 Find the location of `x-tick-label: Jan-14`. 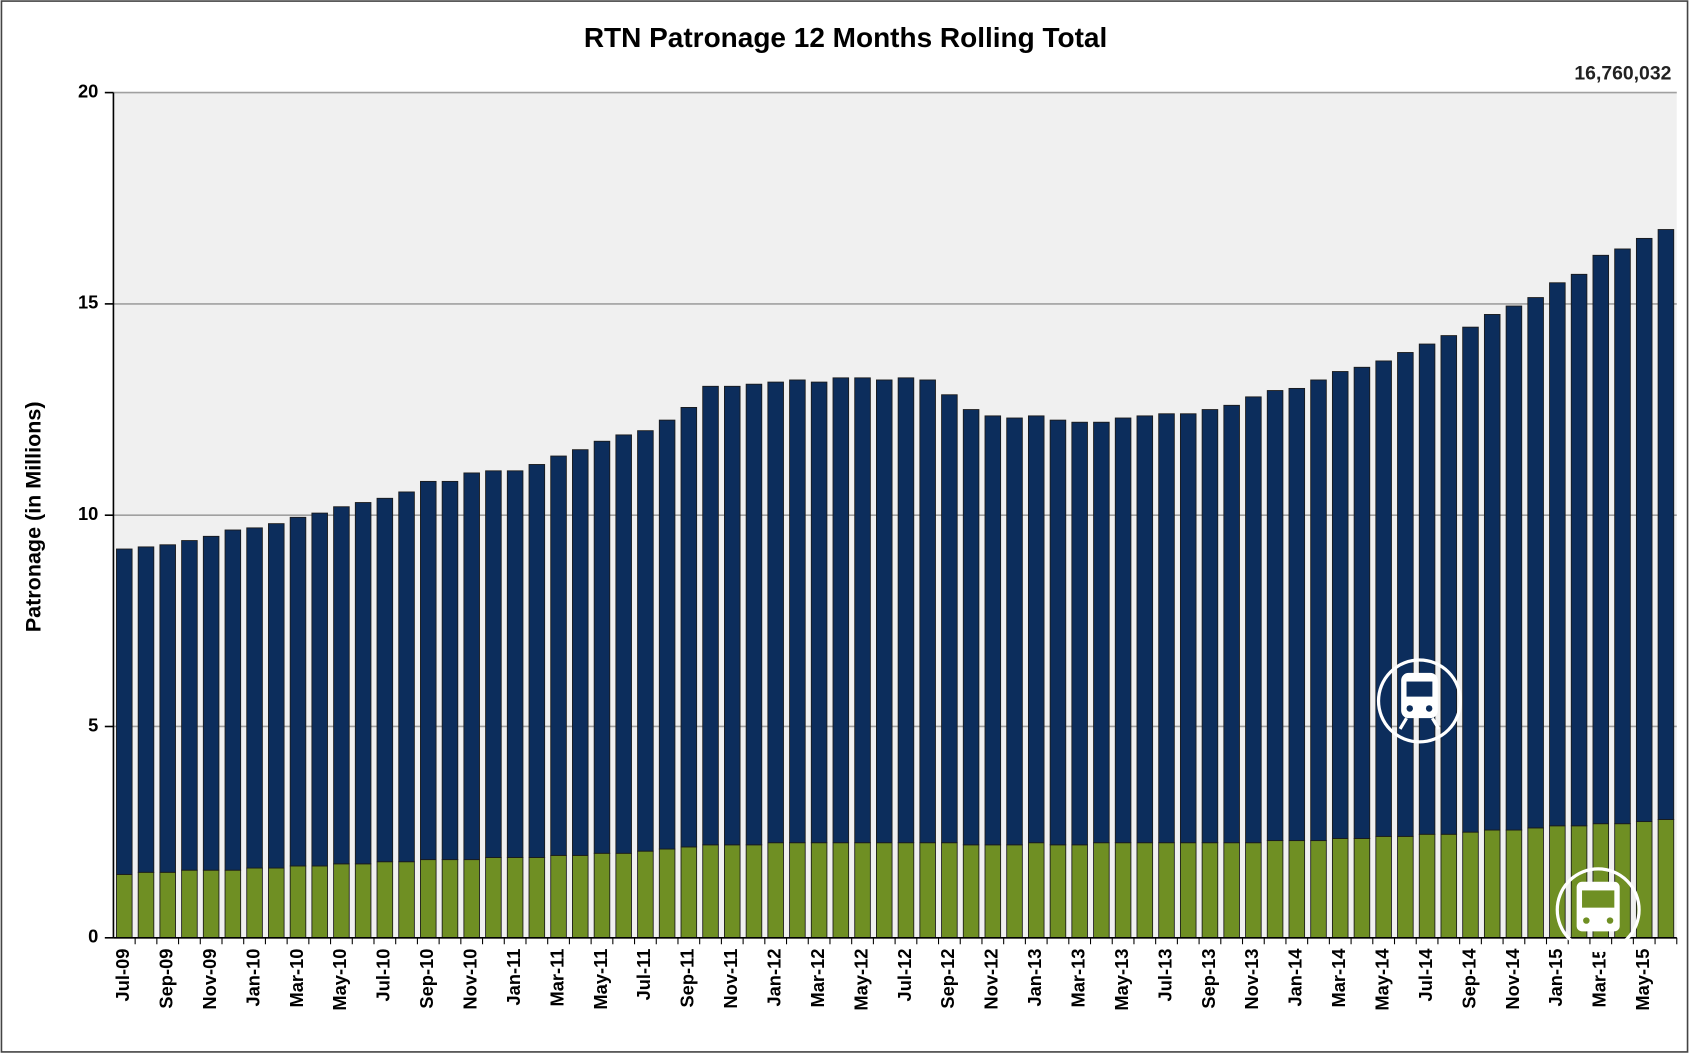

x-tick-label: Jan-14 is located at coordinates (1295, 977).